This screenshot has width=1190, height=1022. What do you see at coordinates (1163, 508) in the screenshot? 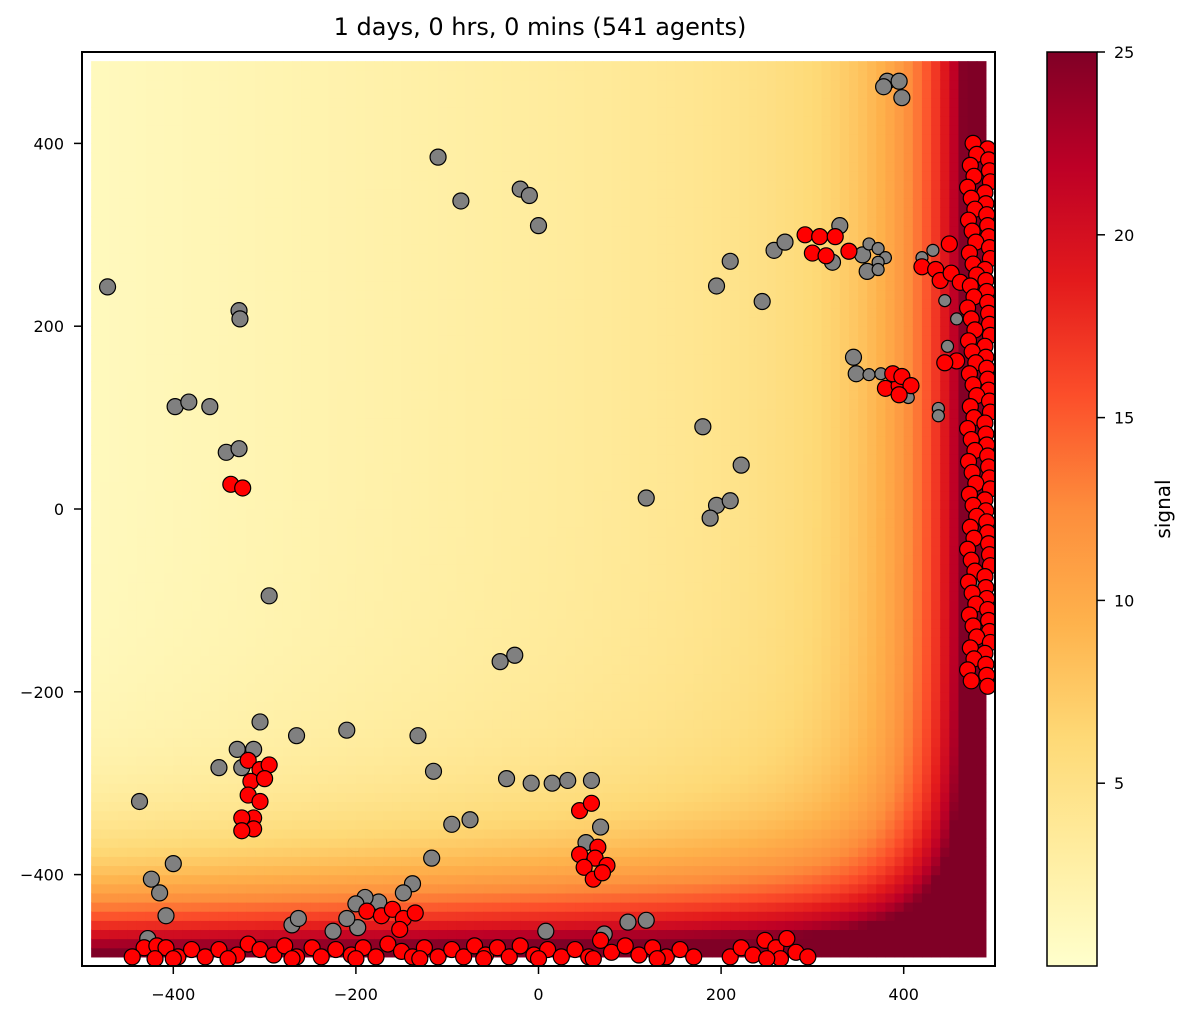
I see `colorbar-label: signal` at bounding box center [1163, 508].